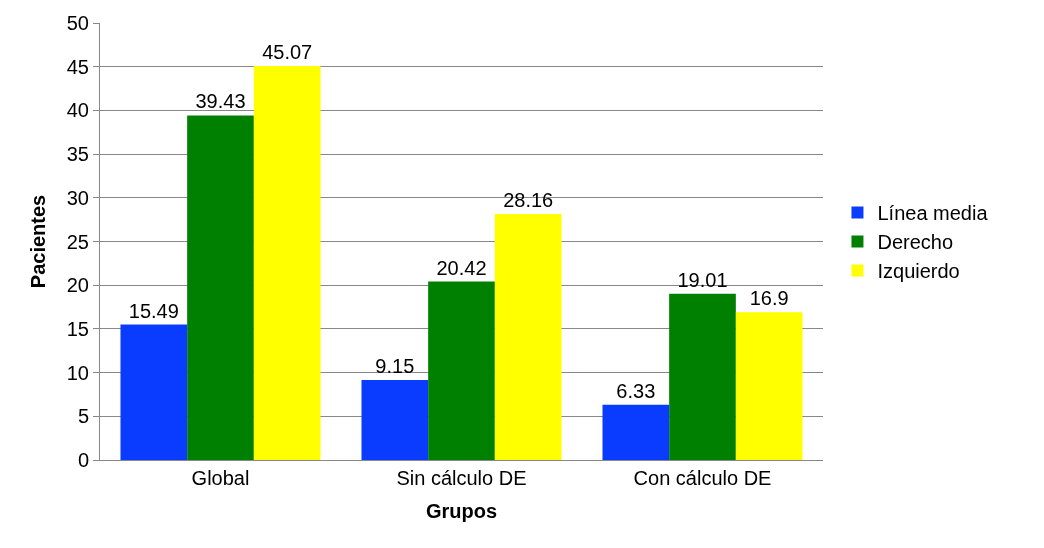 The height and width of the screenshot is (548, 1044). Describe the element at coordinates (395, 366) in the screenshot. I see `data-label: 9.15` at that location.